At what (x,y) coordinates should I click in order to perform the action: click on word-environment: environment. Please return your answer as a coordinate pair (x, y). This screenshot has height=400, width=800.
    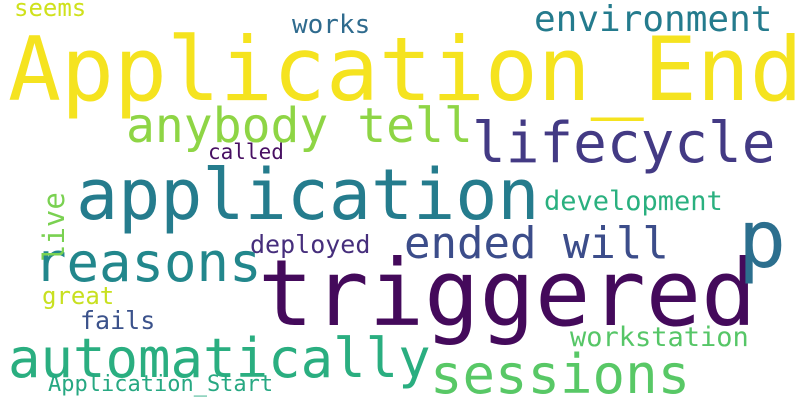
    Looking at the image, I should click on (653, 20).